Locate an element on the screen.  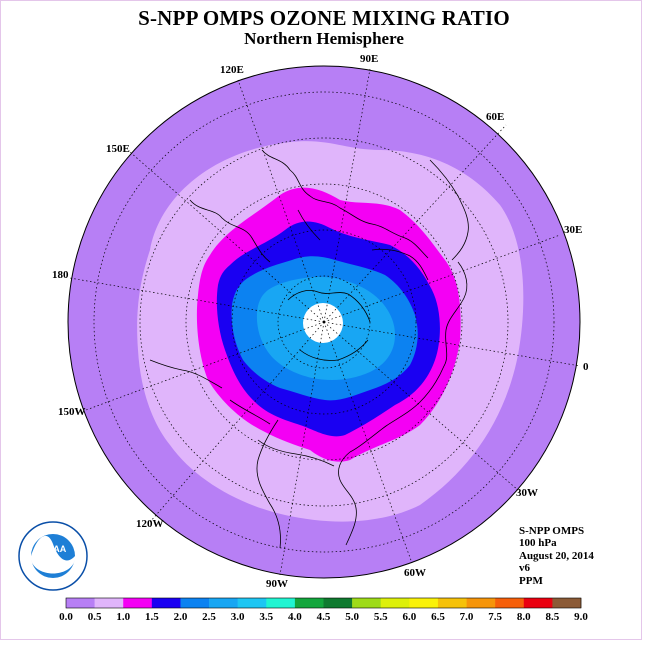
colorbar-tick-label: 7.0 is located at coordinates (467, 617).